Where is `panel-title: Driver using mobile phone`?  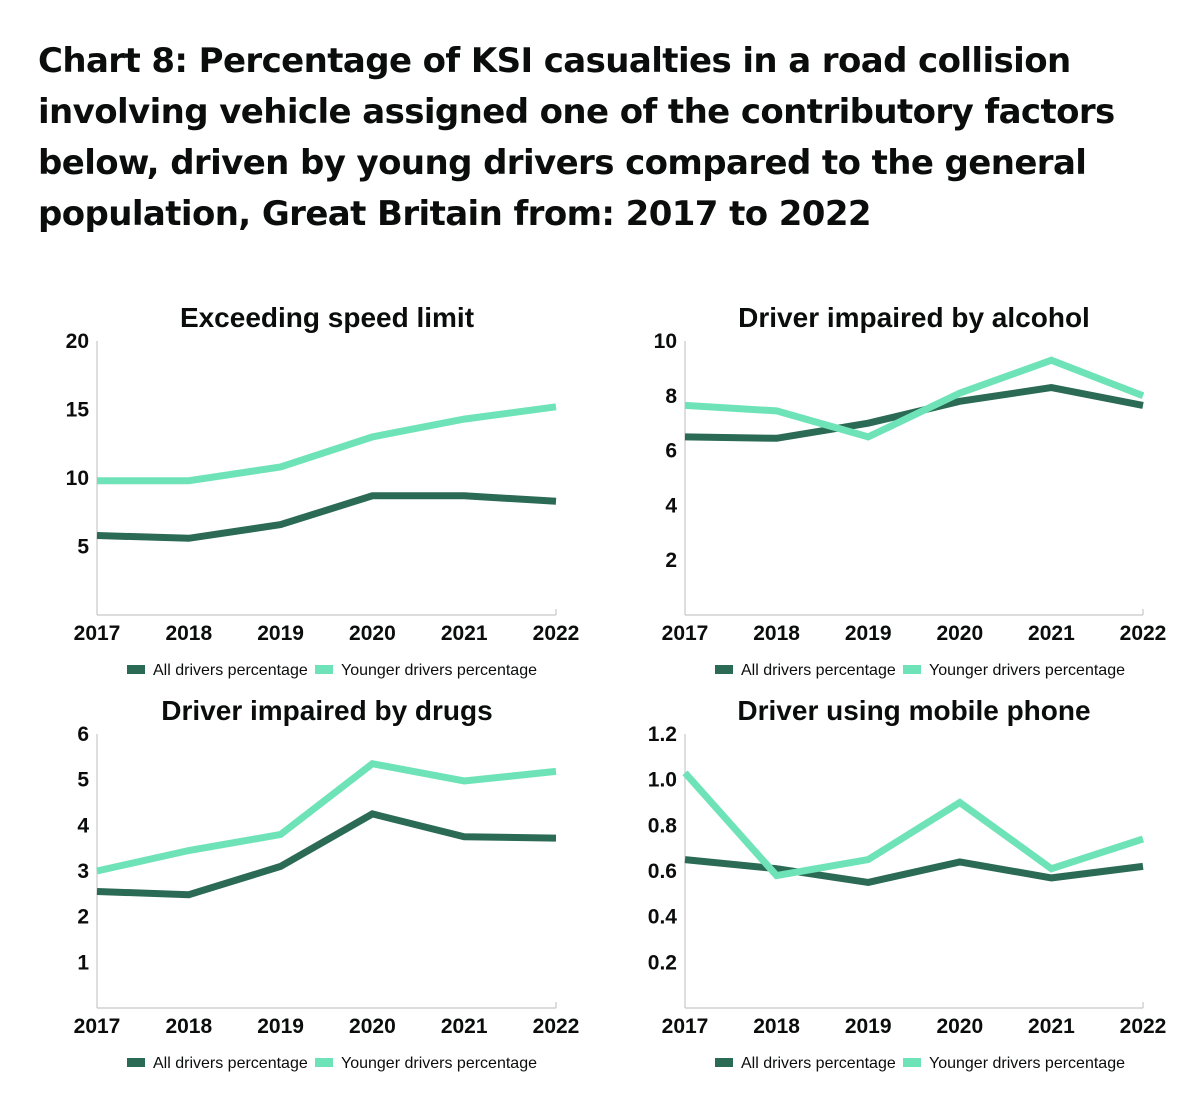
panel-title: Driver using mobile phone is located at coordinates (913, 710).